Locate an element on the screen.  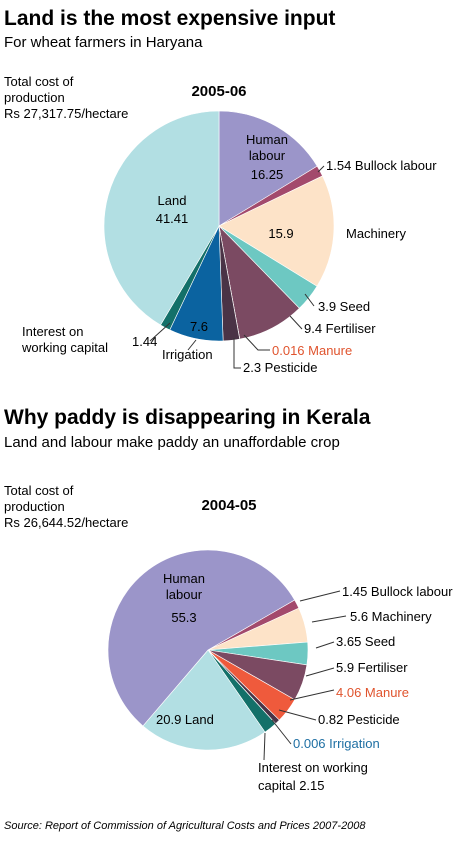
chart-2-title: Why paddy is disappearing in Kerala is located at coordinates (187, 417).